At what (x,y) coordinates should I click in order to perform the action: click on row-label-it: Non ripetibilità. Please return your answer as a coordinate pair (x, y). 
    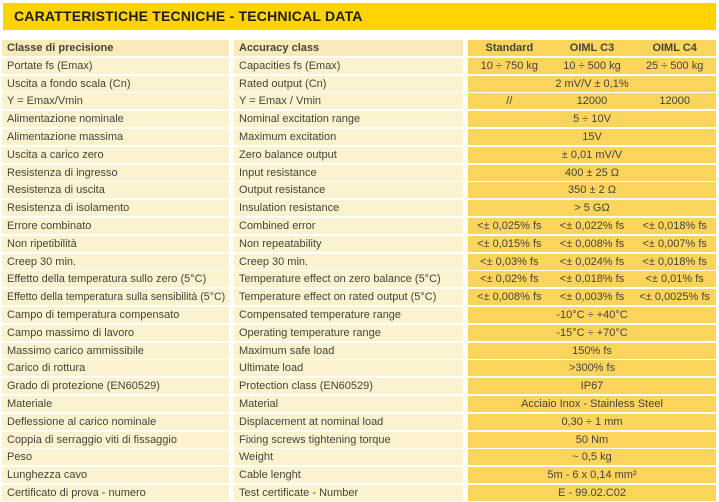
    Looking at the image, I should click on (115, 243).